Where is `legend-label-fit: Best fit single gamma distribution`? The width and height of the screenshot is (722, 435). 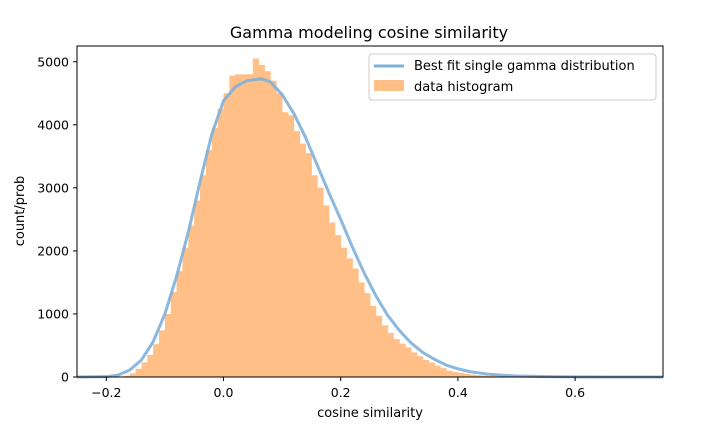
legend-label-fit: Best fit single gamma distribution is located at coordinates (524, 66).